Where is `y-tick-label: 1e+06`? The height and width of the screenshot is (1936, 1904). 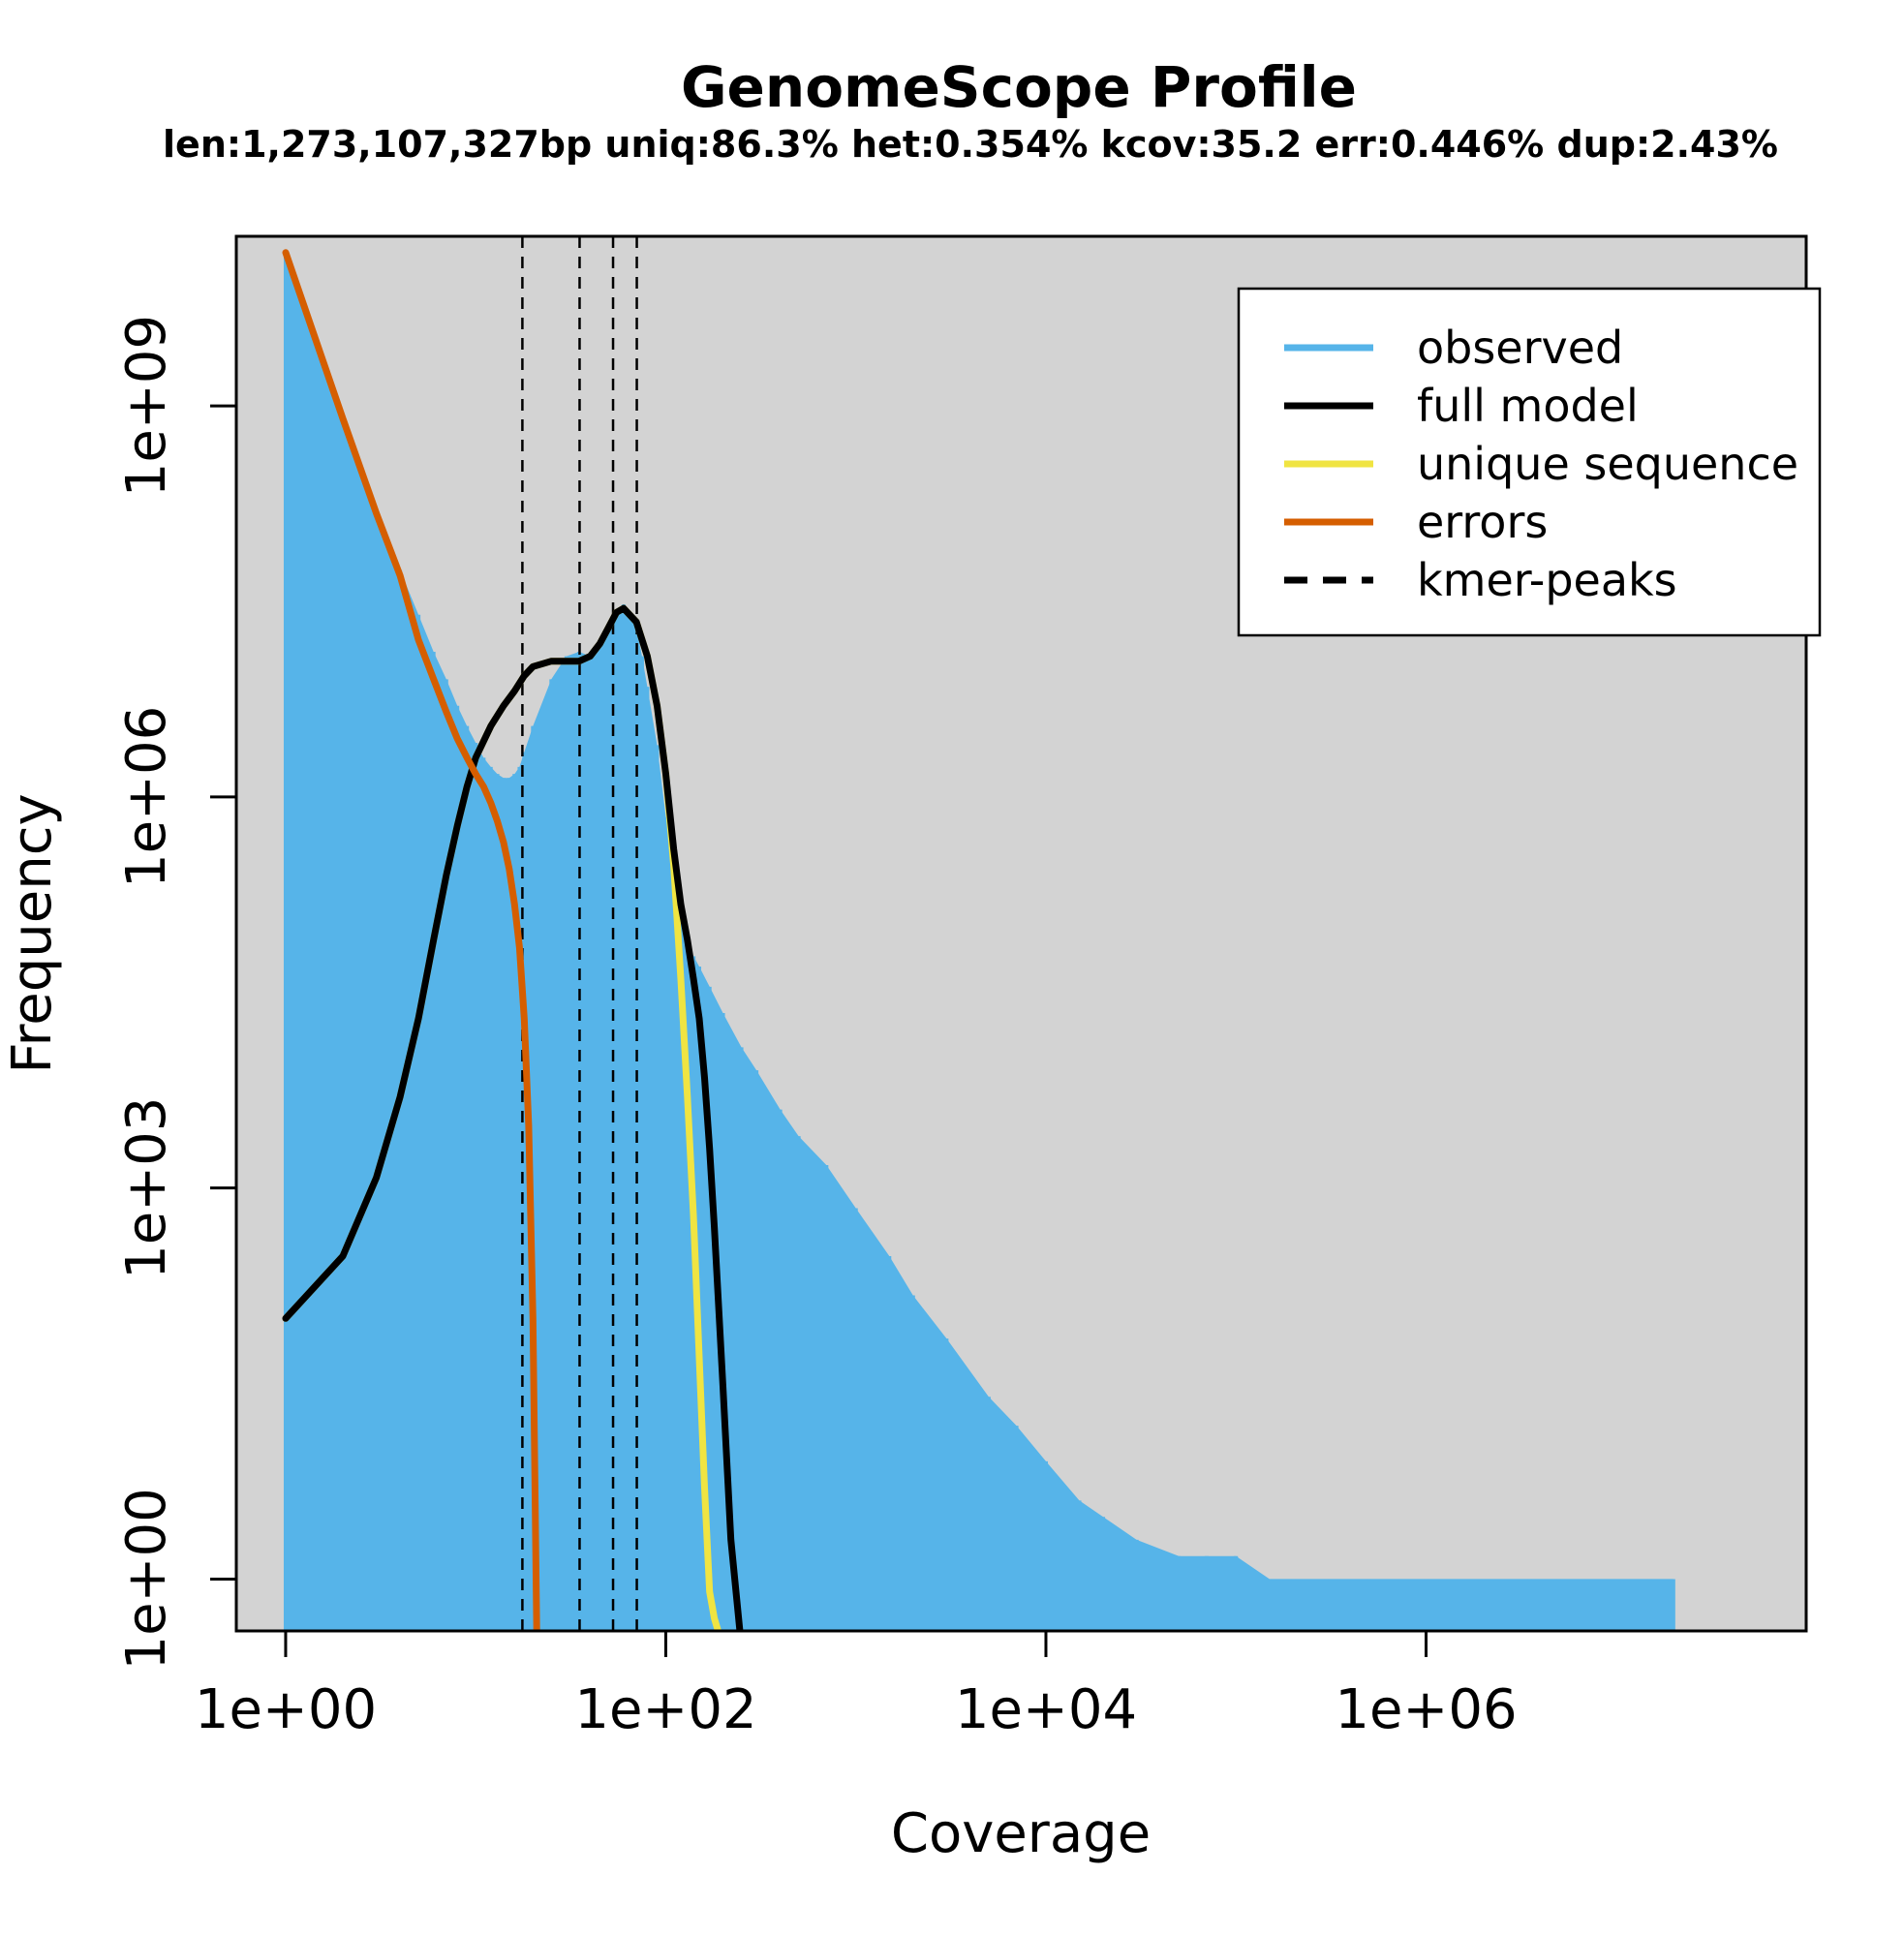
y-tick-label: 1e+06 is located at coordinates (147, 797).